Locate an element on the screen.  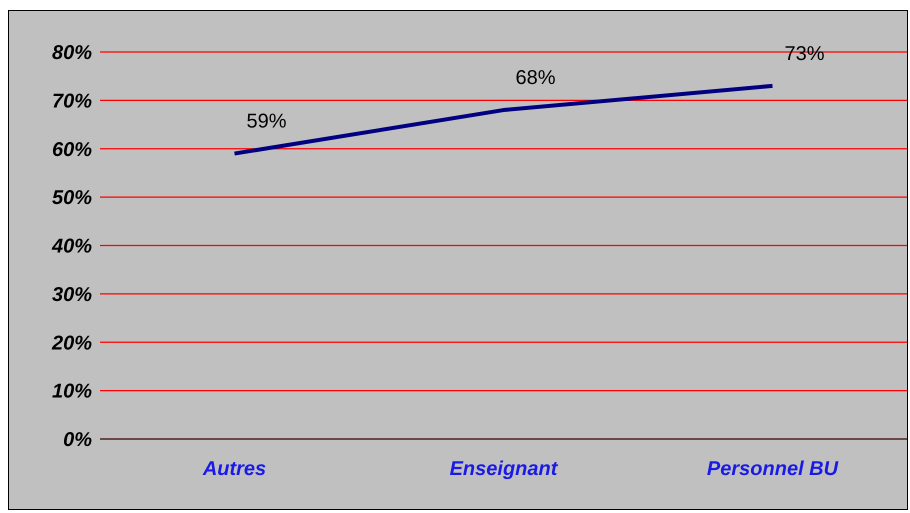
x-tick-label: Enseignant is located at coordinates (504, 469).